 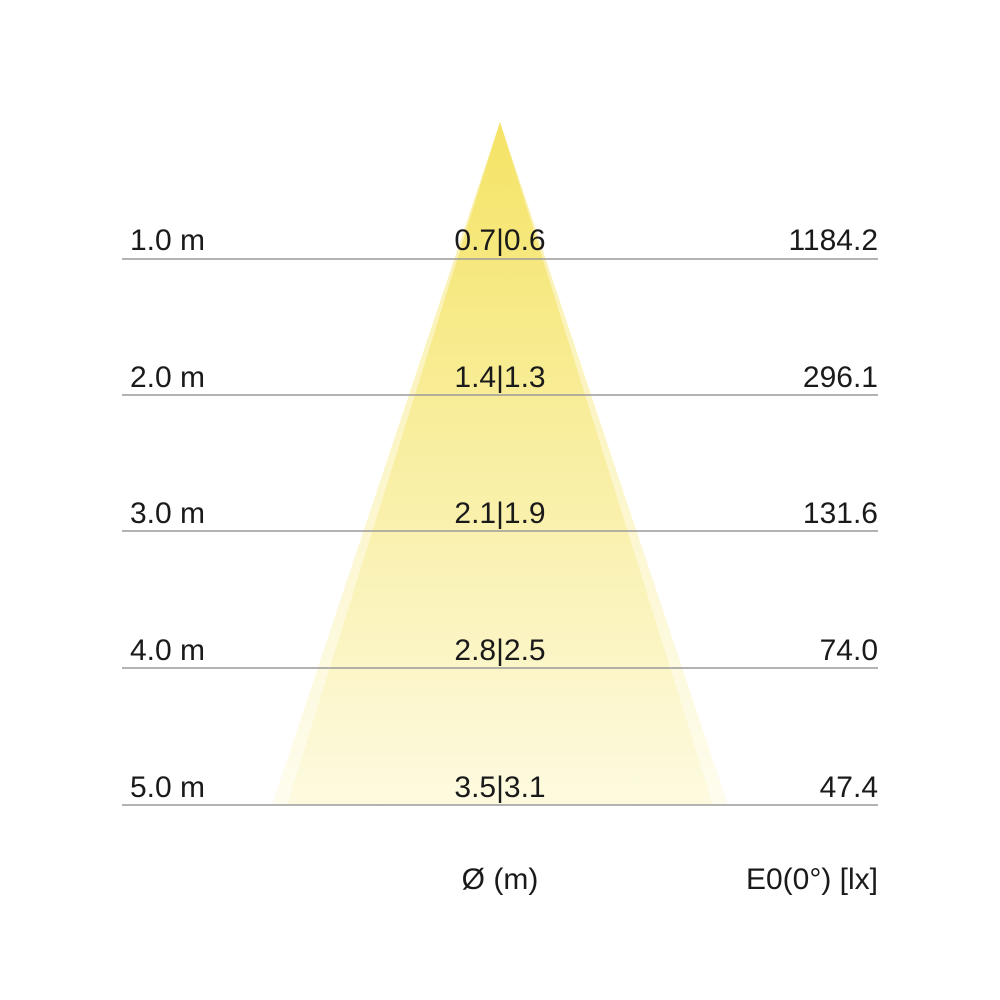 What do you see at coordinates (840, 377) in the screenshot?
I see `illuminance-value: 296.1` at bounding box center [840, 377].